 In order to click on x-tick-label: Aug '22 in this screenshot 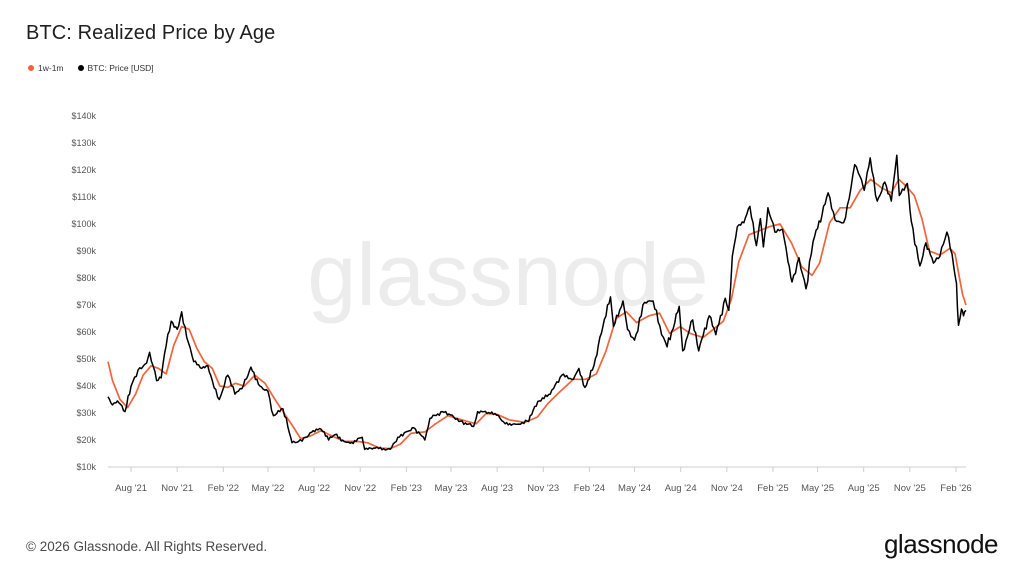, I will do `click(314, 488)`.